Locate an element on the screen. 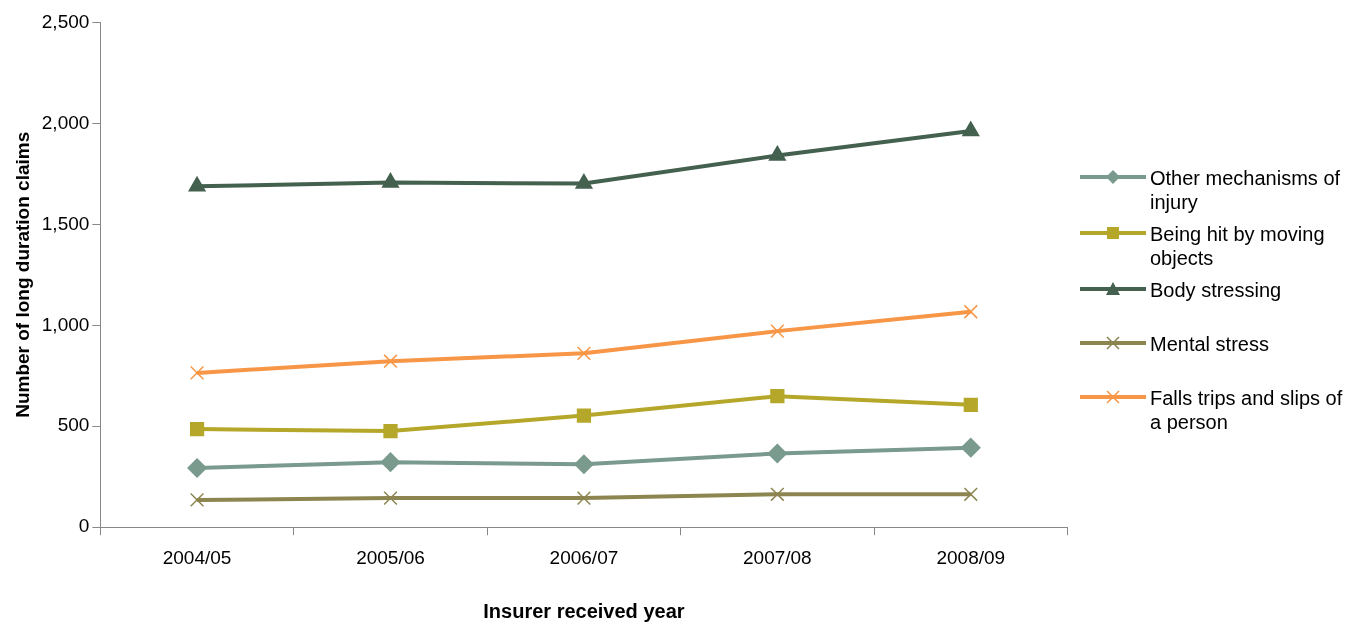 This screenshot has width=1360, height=636. y-tick-label: 1,500 is located at coordinates (65, 223).